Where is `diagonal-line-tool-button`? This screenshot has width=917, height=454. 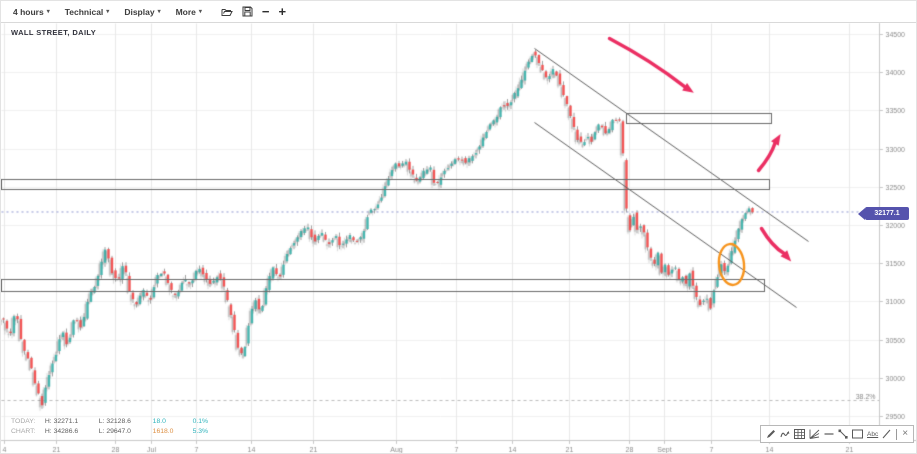
diagonal-line-tool-button is located at coordinates (886, 434).